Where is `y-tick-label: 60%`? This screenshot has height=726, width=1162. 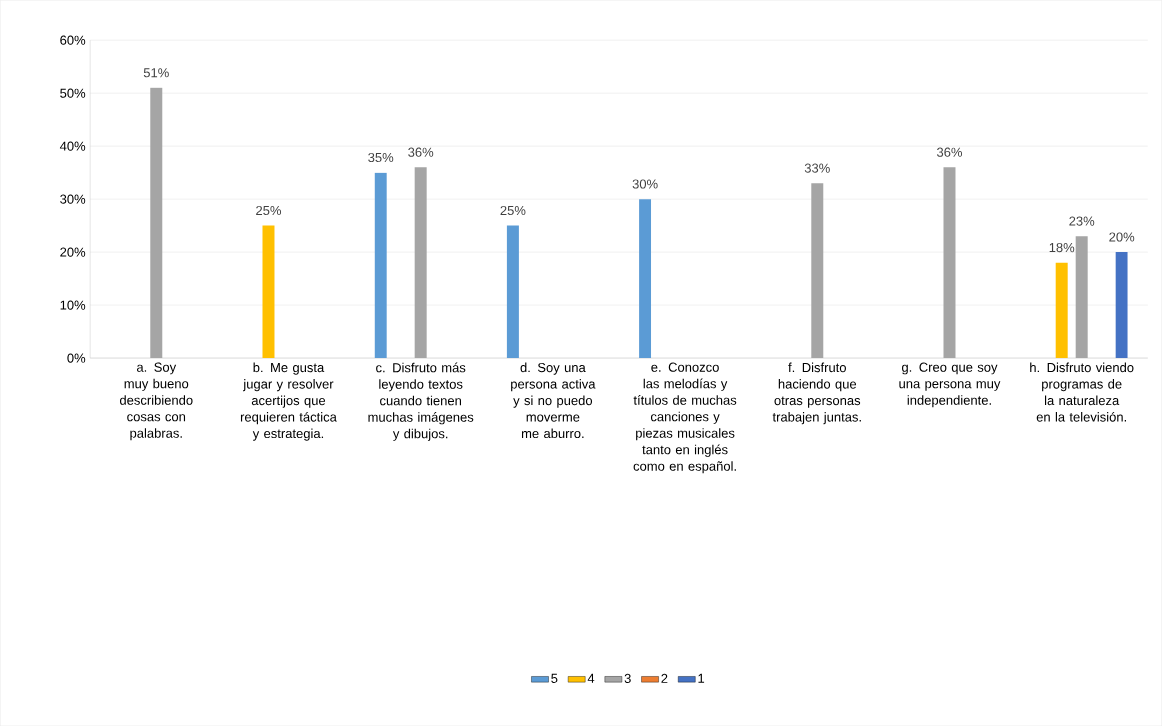
y-tick-label: 60% is located at coordinates (73, 40).